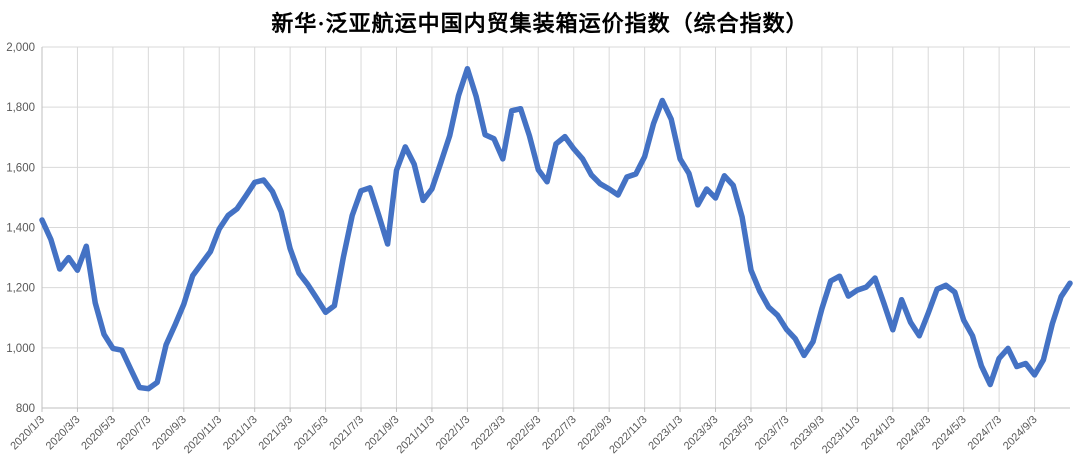  Describe the element at coordinates (914, 433) in the screenshot. I see `x-axis-tick-label: 2024/3/3` at that location.